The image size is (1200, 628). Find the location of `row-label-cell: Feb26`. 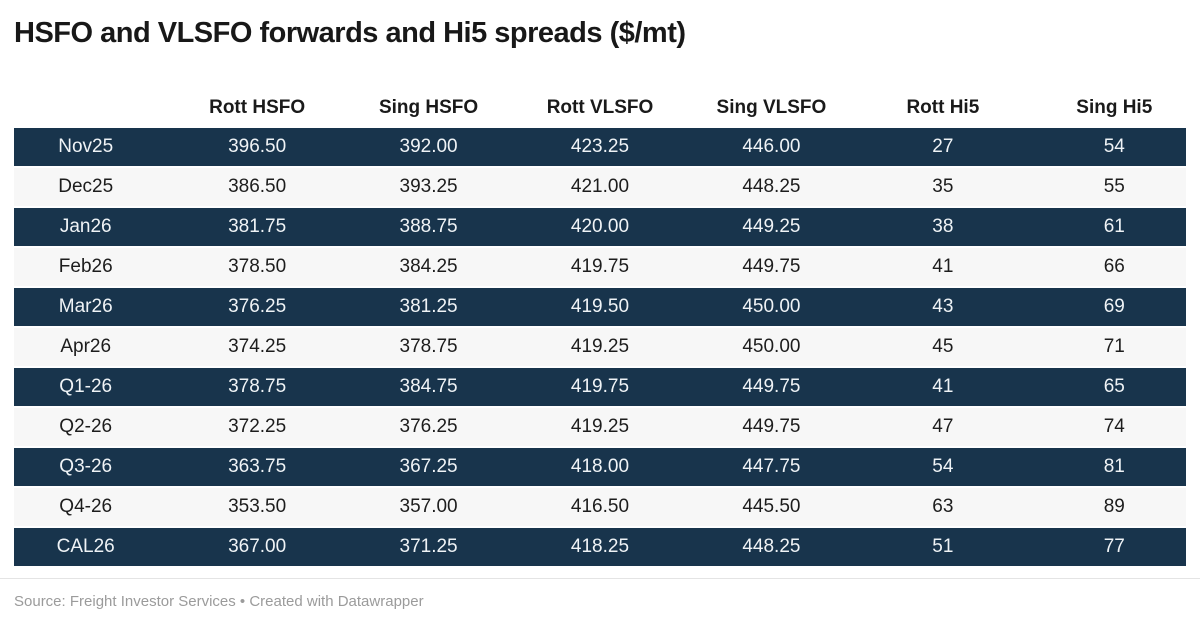

row-label-cell: Feb26 is located at coordinates (85, 266).